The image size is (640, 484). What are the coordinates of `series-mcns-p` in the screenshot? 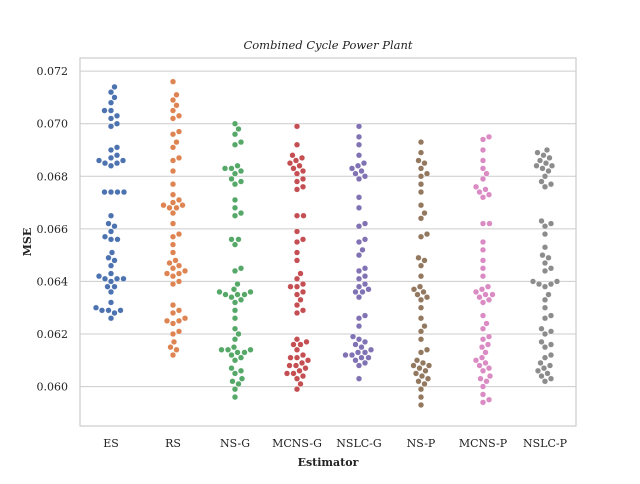 It's located at (484, 269).